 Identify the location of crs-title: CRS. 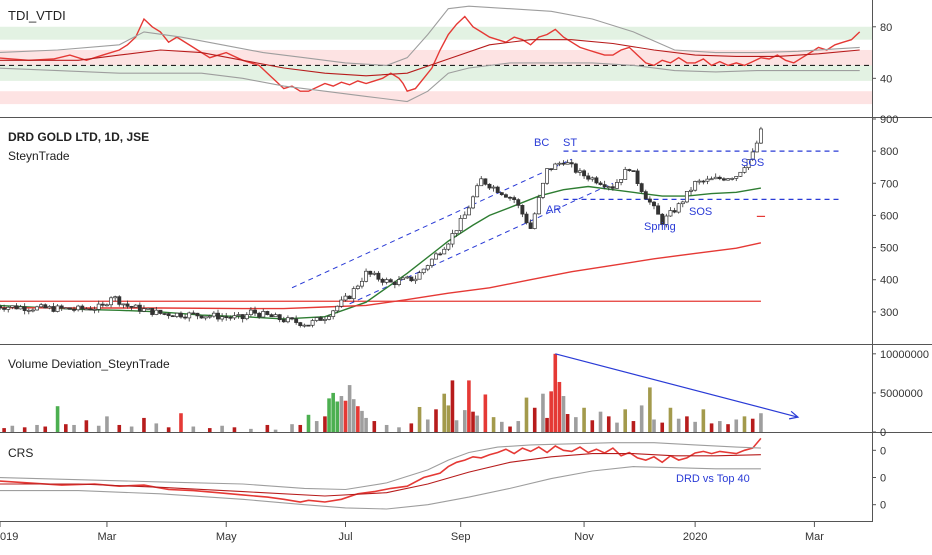
(20, 453).